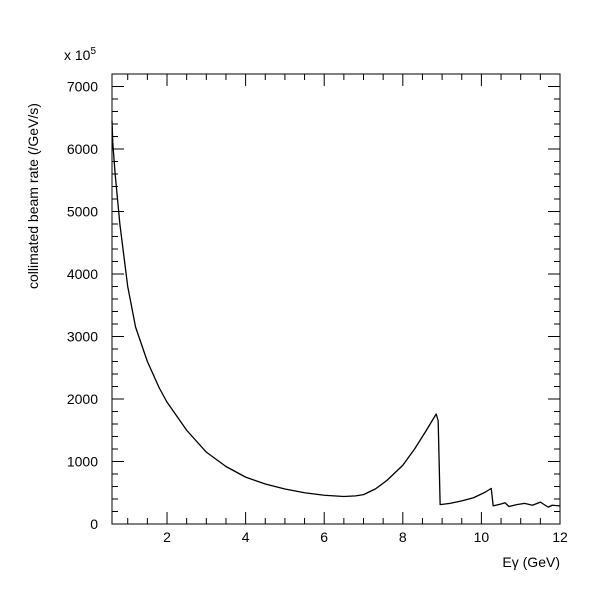 Image resolution: width=600 pixels, height=600 pixels. Describe the element at coordinates (167, 537) in the screenshot. I see `x-tick-label: 2` at that location.